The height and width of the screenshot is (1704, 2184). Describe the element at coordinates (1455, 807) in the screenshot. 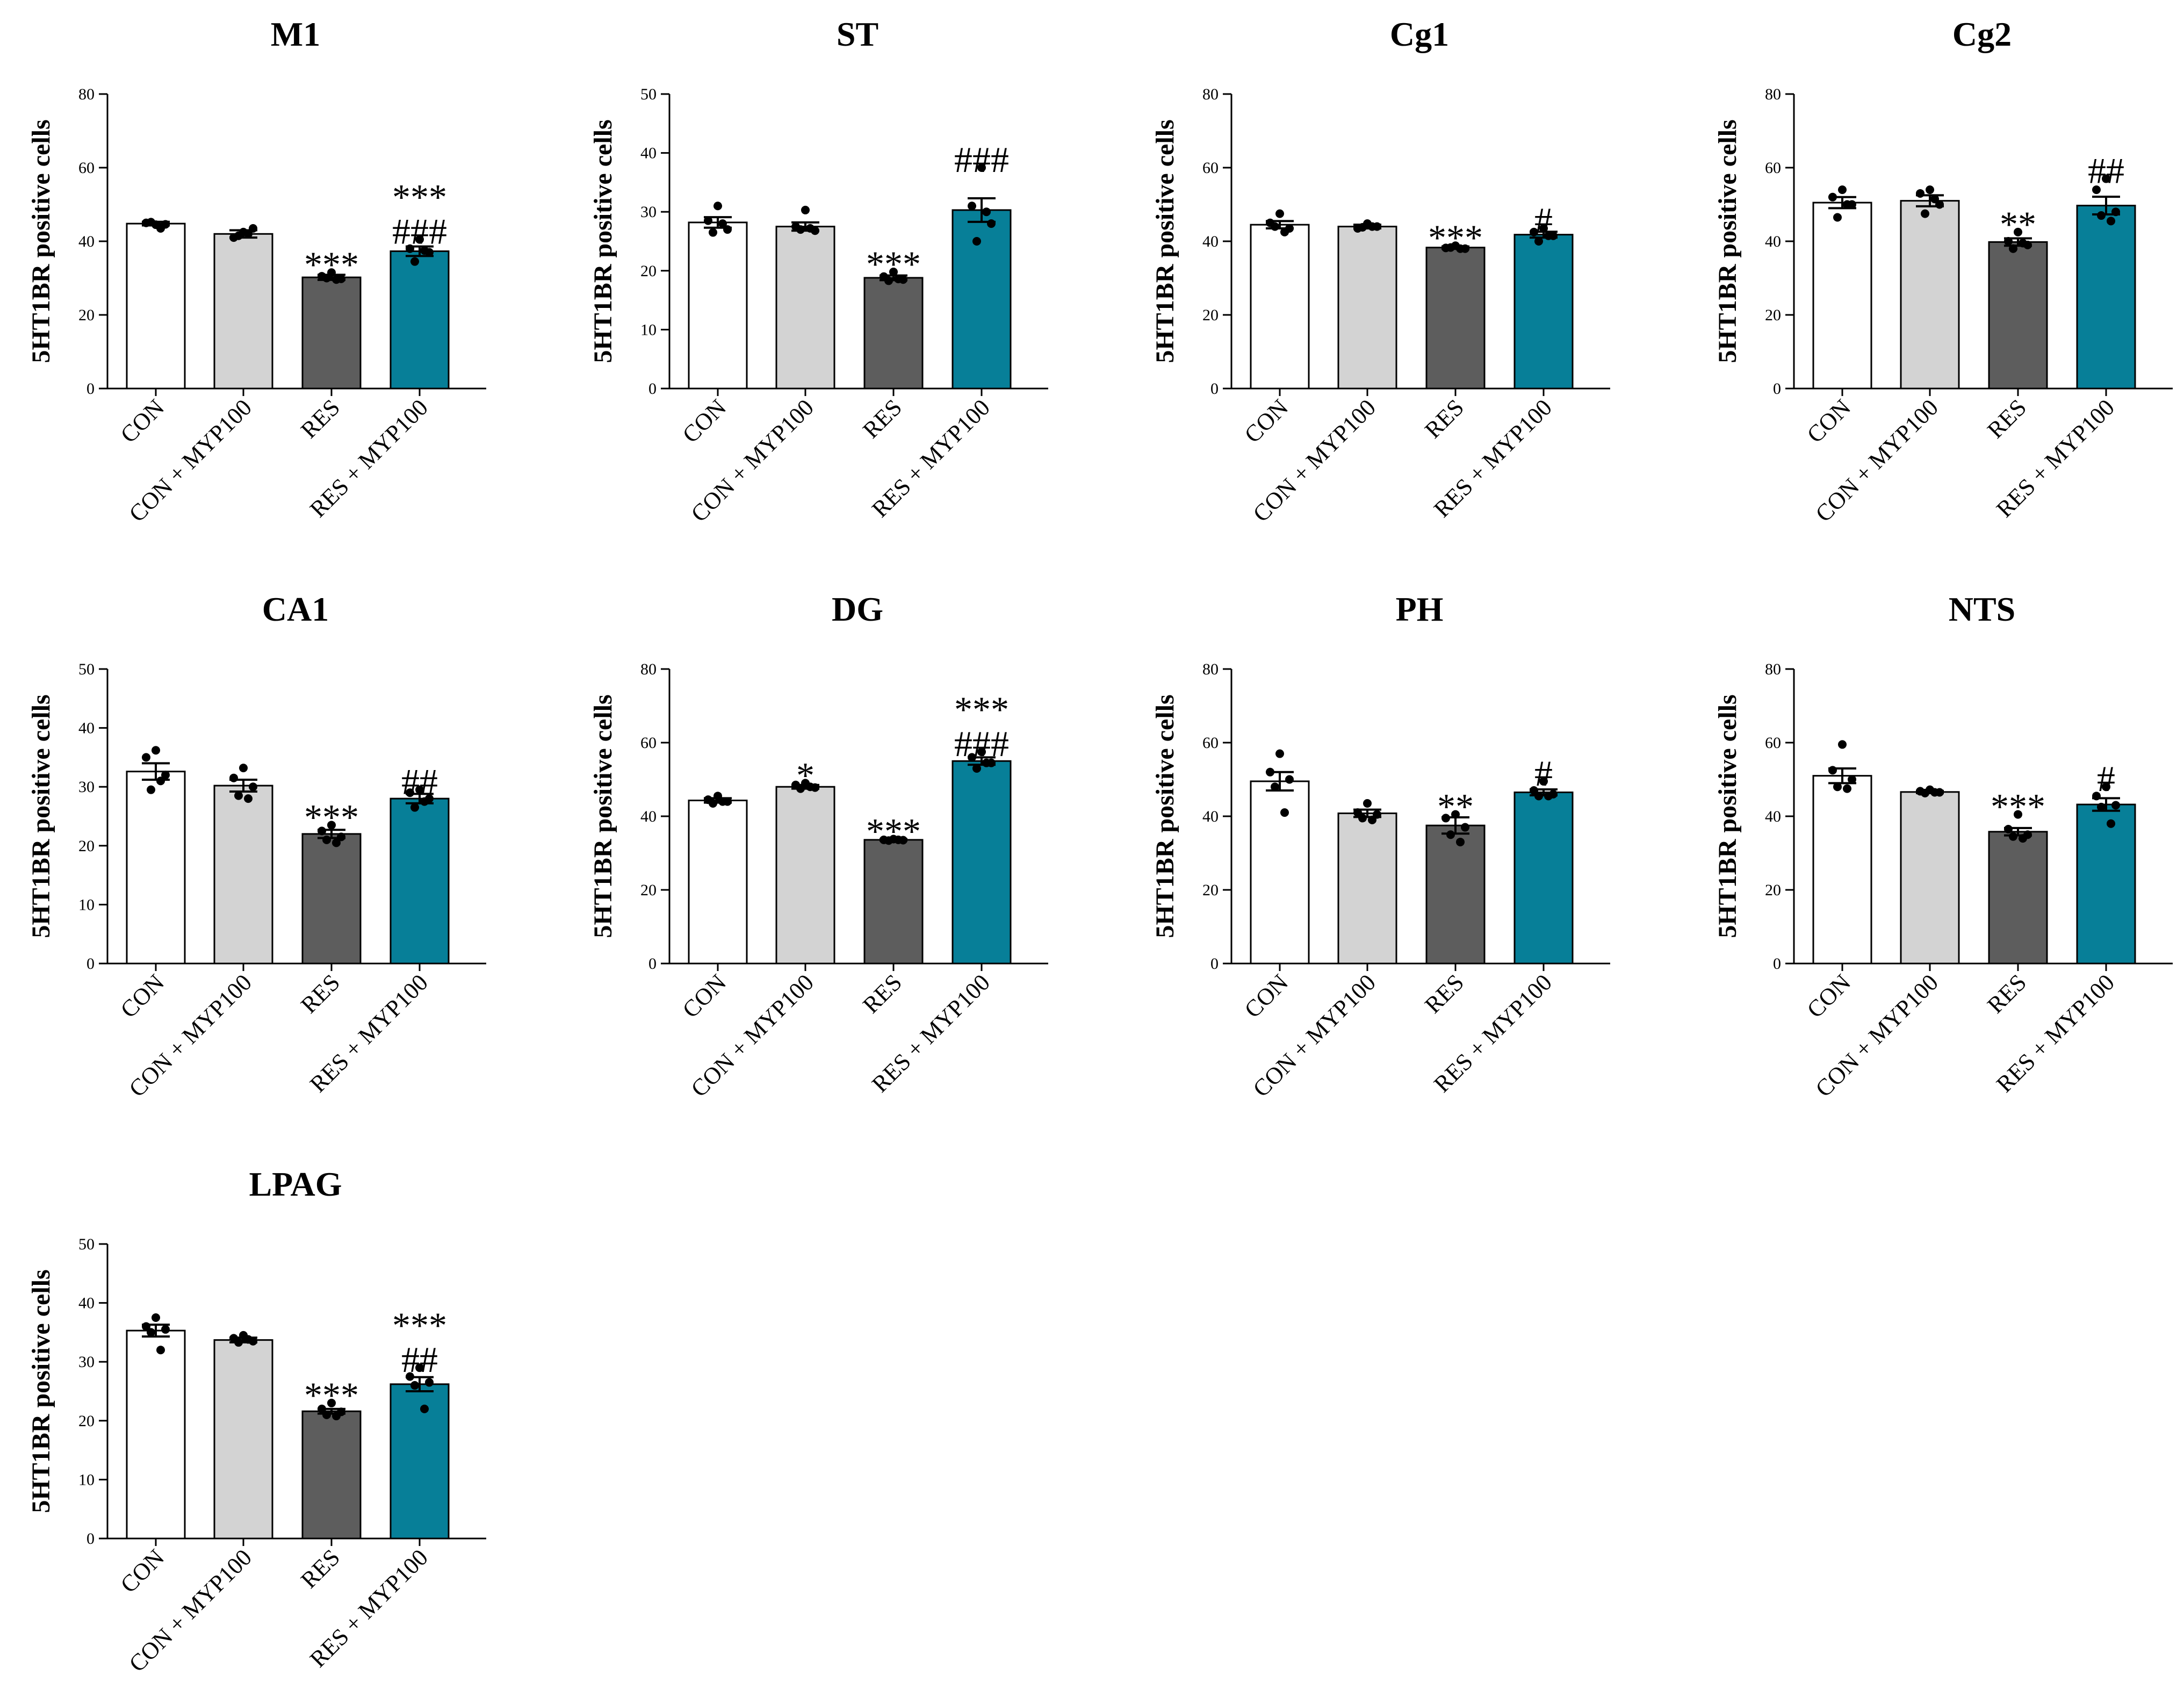

I see `significance-label: **` at that location.